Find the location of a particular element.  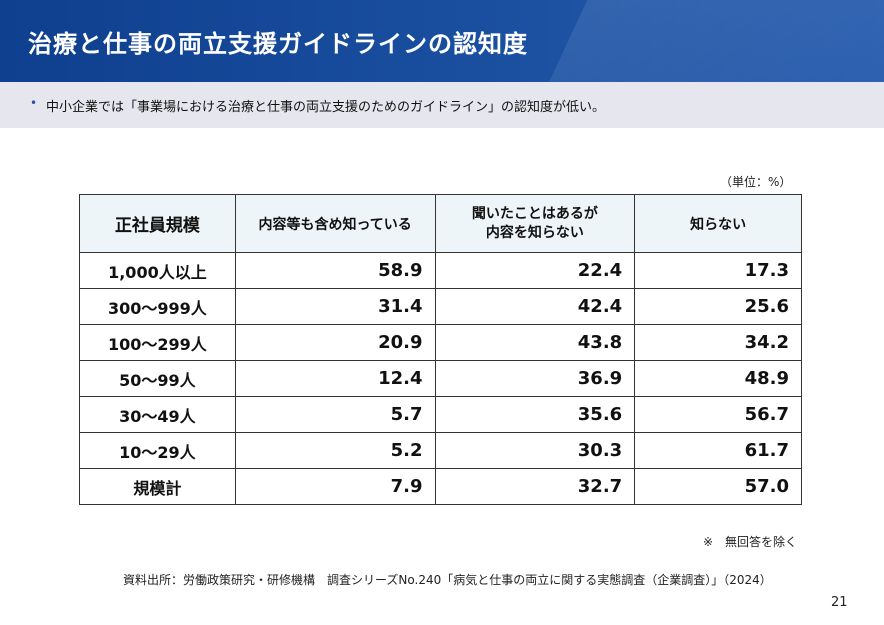

value-cell: 25.6 is located at coordinates (718, 306).